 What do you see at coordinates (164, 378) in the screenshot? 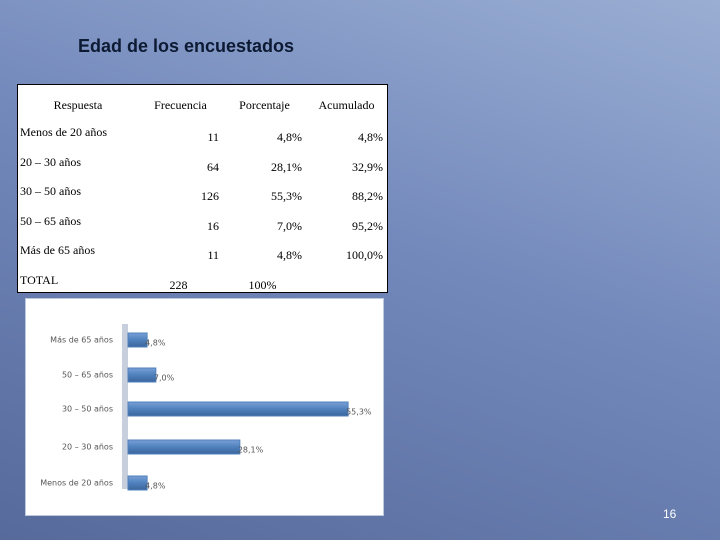
I see `value-label: 7,0%` at bounding box center [164, 378].